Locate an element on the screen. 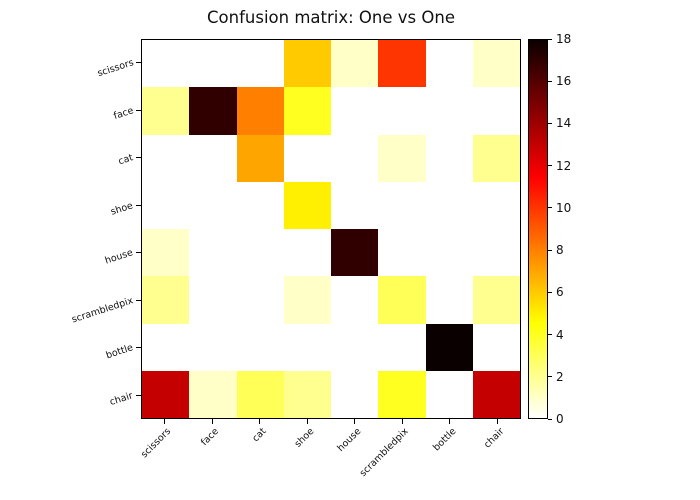 This screenshot has height=500, width=700. y-tick-label: face is located at coordinates (123, 113).